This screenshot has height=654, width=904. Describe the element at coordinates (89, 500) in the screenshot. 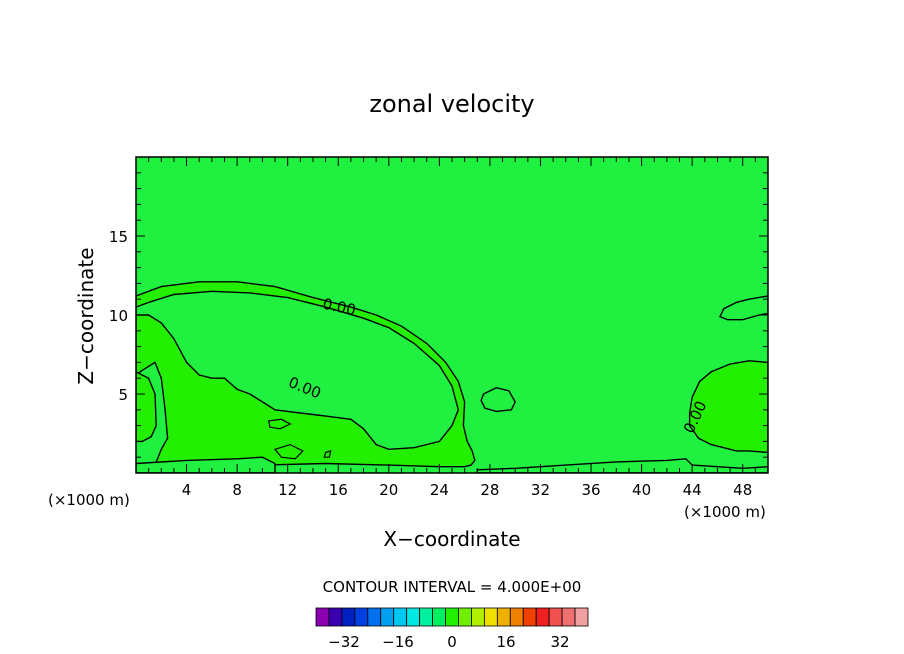

I see `x-units-left: (×1000 m)` at that location.